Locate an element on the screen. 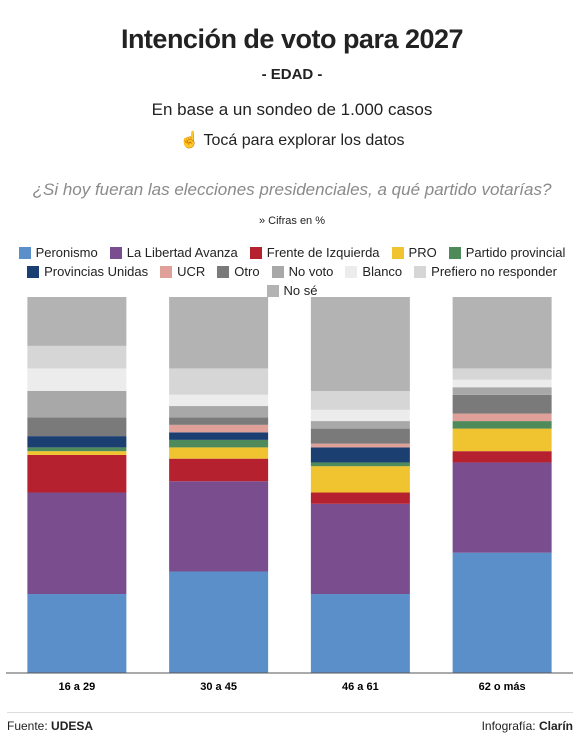  legend-item: Frente de Izquierda is located at coordinates (314, 252).